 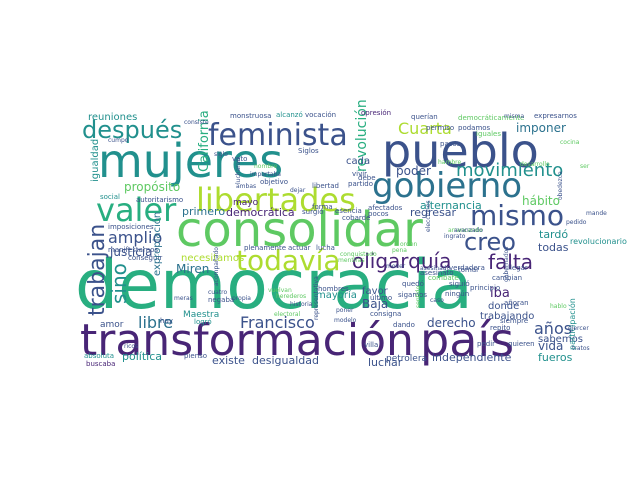 I want to click on word-miren: Miren, so click(x=192, y=269).